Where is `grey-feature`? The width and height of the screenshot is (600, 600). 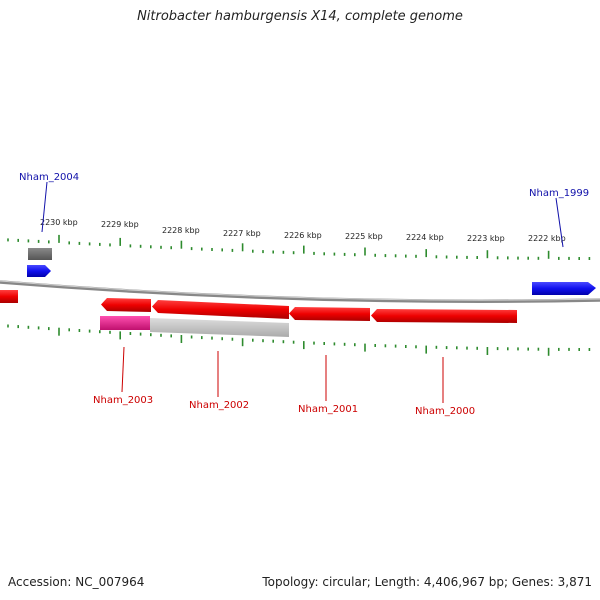
grey-feature is located at coordinates (219, 327).